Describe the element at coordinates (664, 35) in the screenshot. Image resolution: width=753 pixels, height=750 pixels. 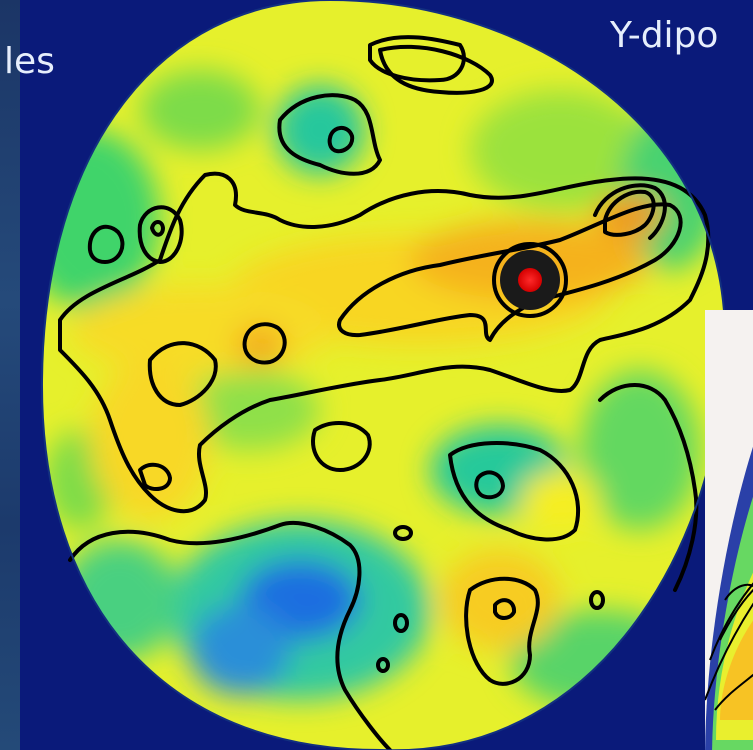
I see `partial-label-right: Y-dipo` at that location.